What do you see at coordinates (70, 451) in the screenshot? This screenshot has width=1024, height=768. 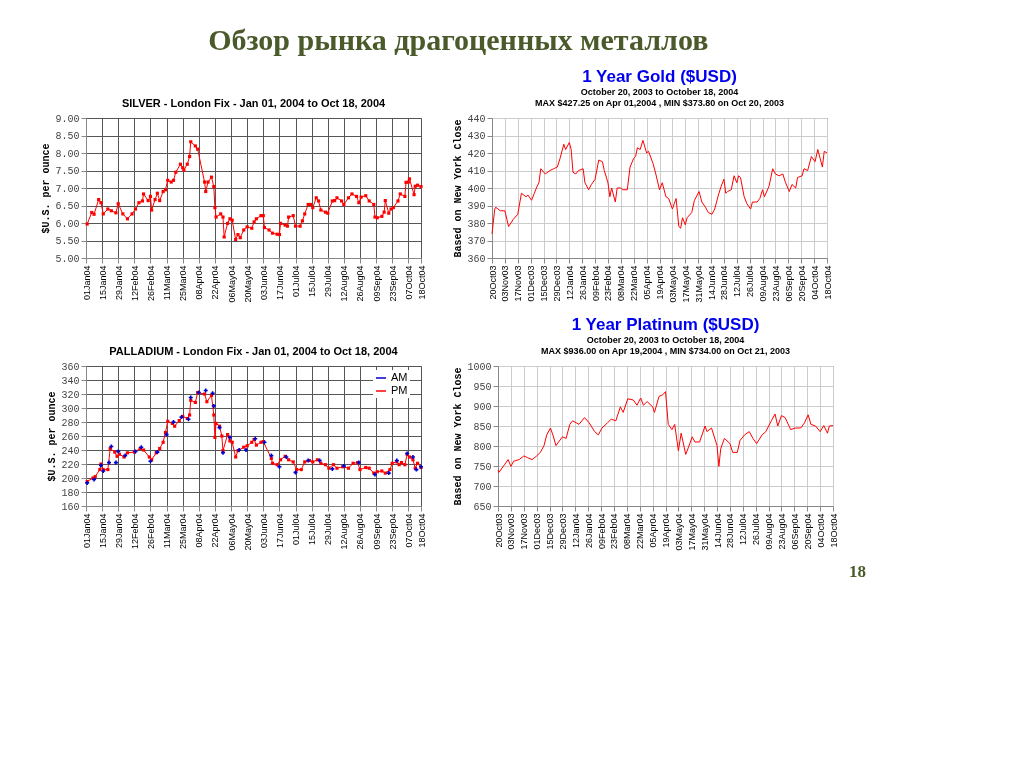 I see `y-tick-label: 240` at bounding box center [70, 451].